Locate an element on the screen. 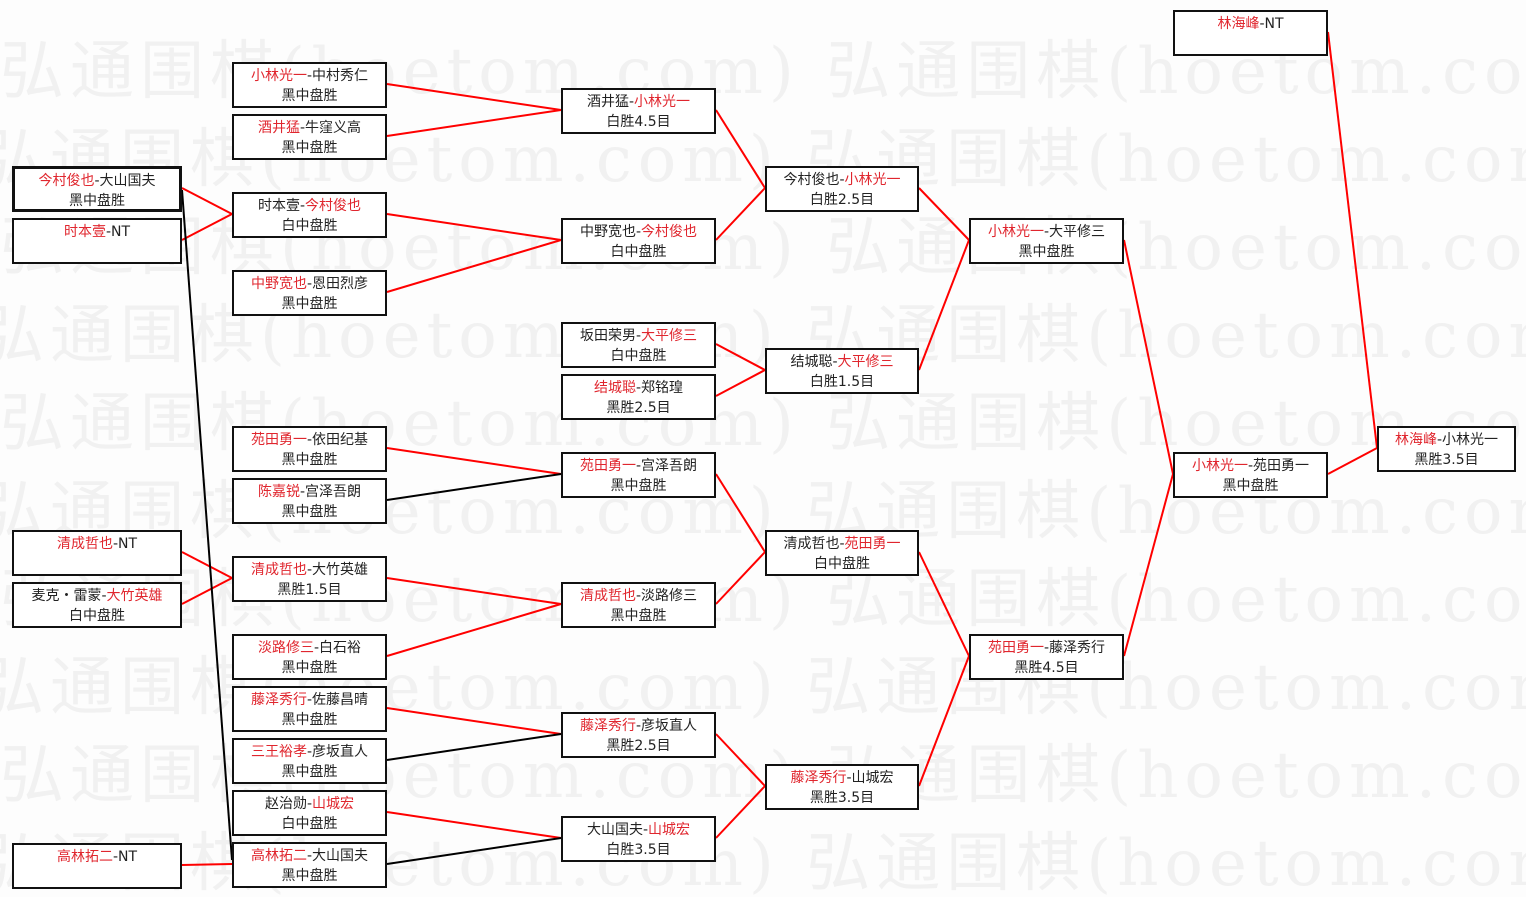 This screenshot has height=897, width=1526. match-box: 苑田勇一-藤泽秀行黑胜4.5目 is located at coordinates (1046, 657).